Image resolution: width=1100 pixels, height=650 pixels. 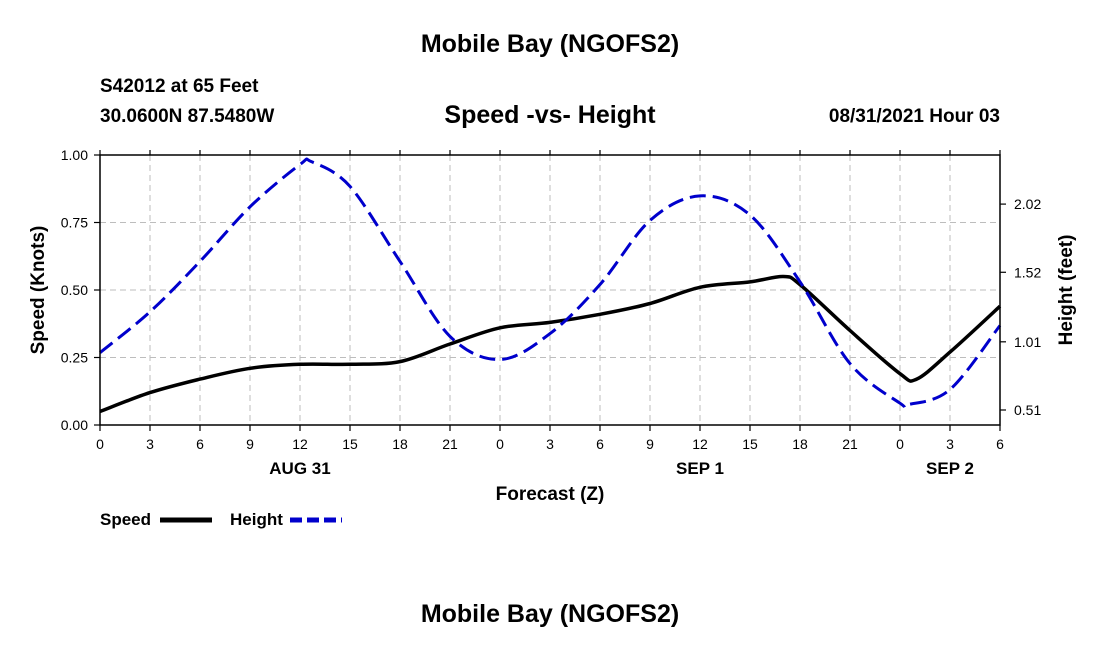 I want to click on y2-tick-label: 2.02, so click(x=1027, y=204).